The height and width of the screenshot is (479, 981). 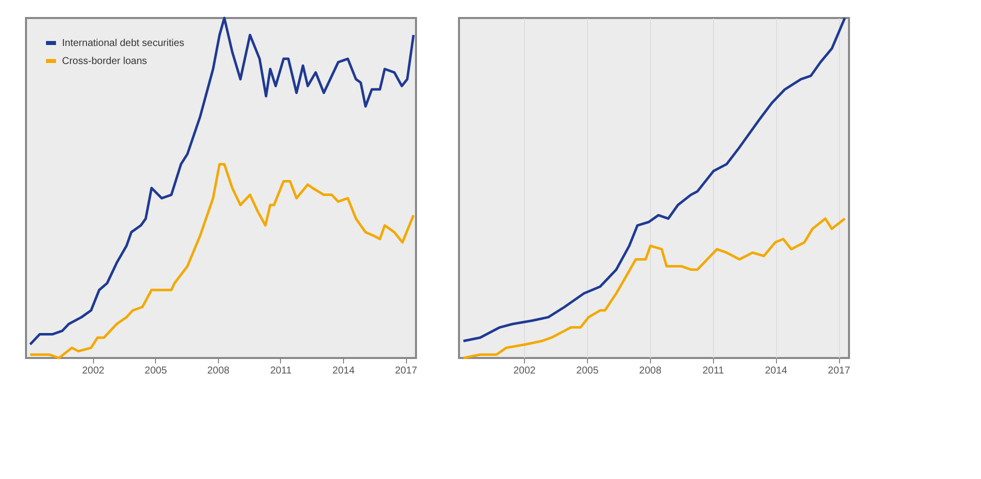 What do you see at coordinates (105, 61) in the screenshot?
I see `legend-label: Cross-border loans` at bounding box center [105, 61].